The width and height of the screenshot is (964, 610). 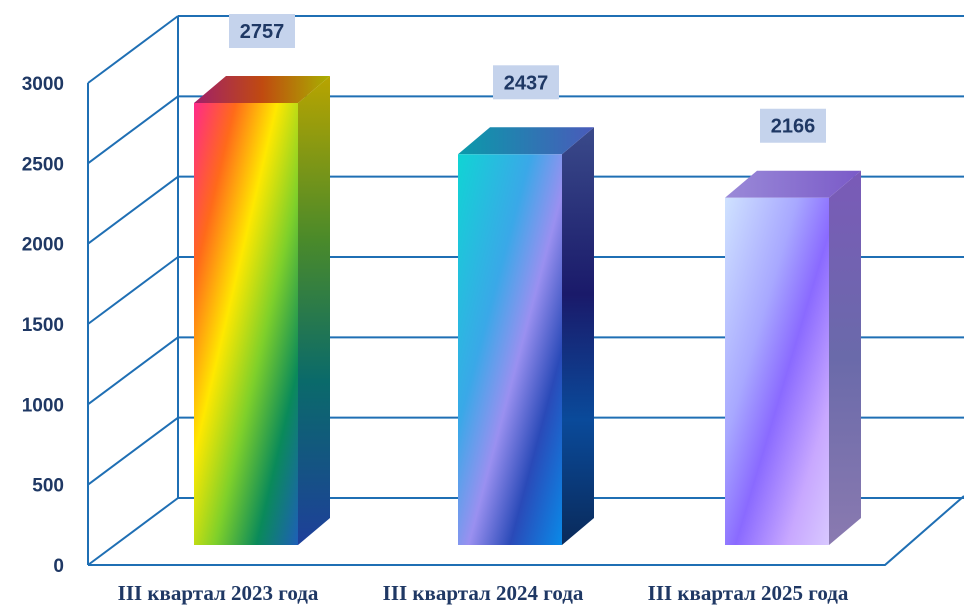 What do you see at coordinates (43, 245) in the screenshot?
I see `y-tick-label: 2000` at bounding box center [43, 245].